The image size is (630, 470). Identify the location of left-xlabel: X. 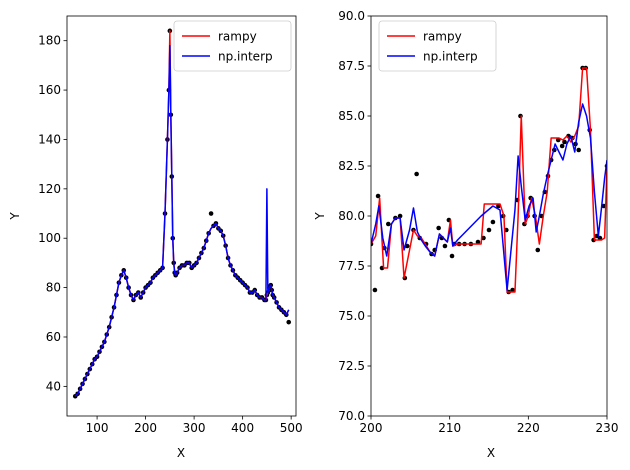
(181, 453).